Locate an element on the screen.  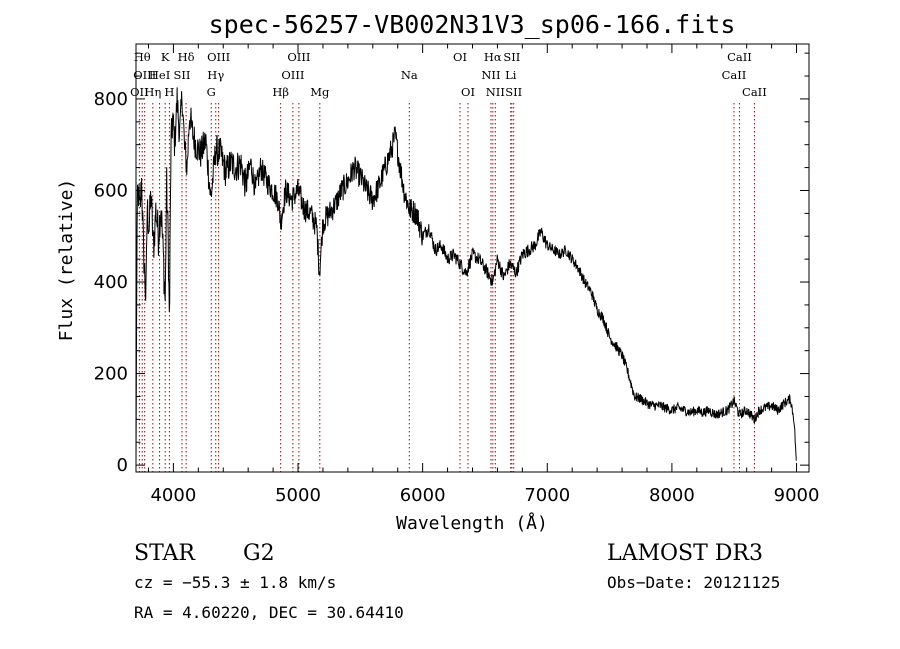
spectral-line-label: Na is located at coordinates (409, 75).